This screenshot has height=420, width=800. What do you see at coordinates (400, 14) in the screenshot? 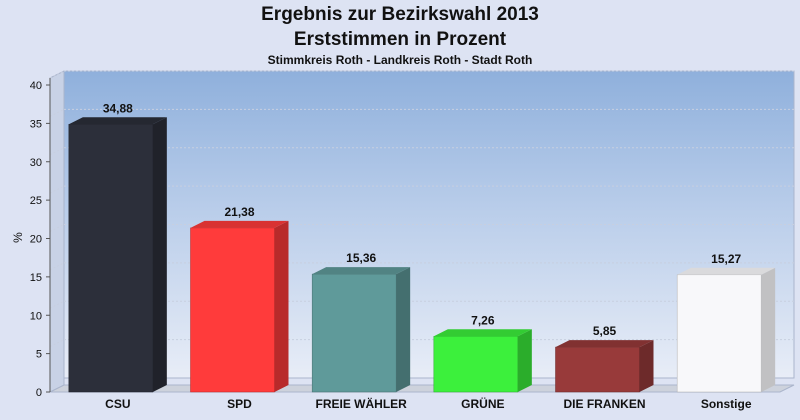
I see `chart-title: Ergebnis zur Bezirkswahl 2013` at bounding box center [400, 14].